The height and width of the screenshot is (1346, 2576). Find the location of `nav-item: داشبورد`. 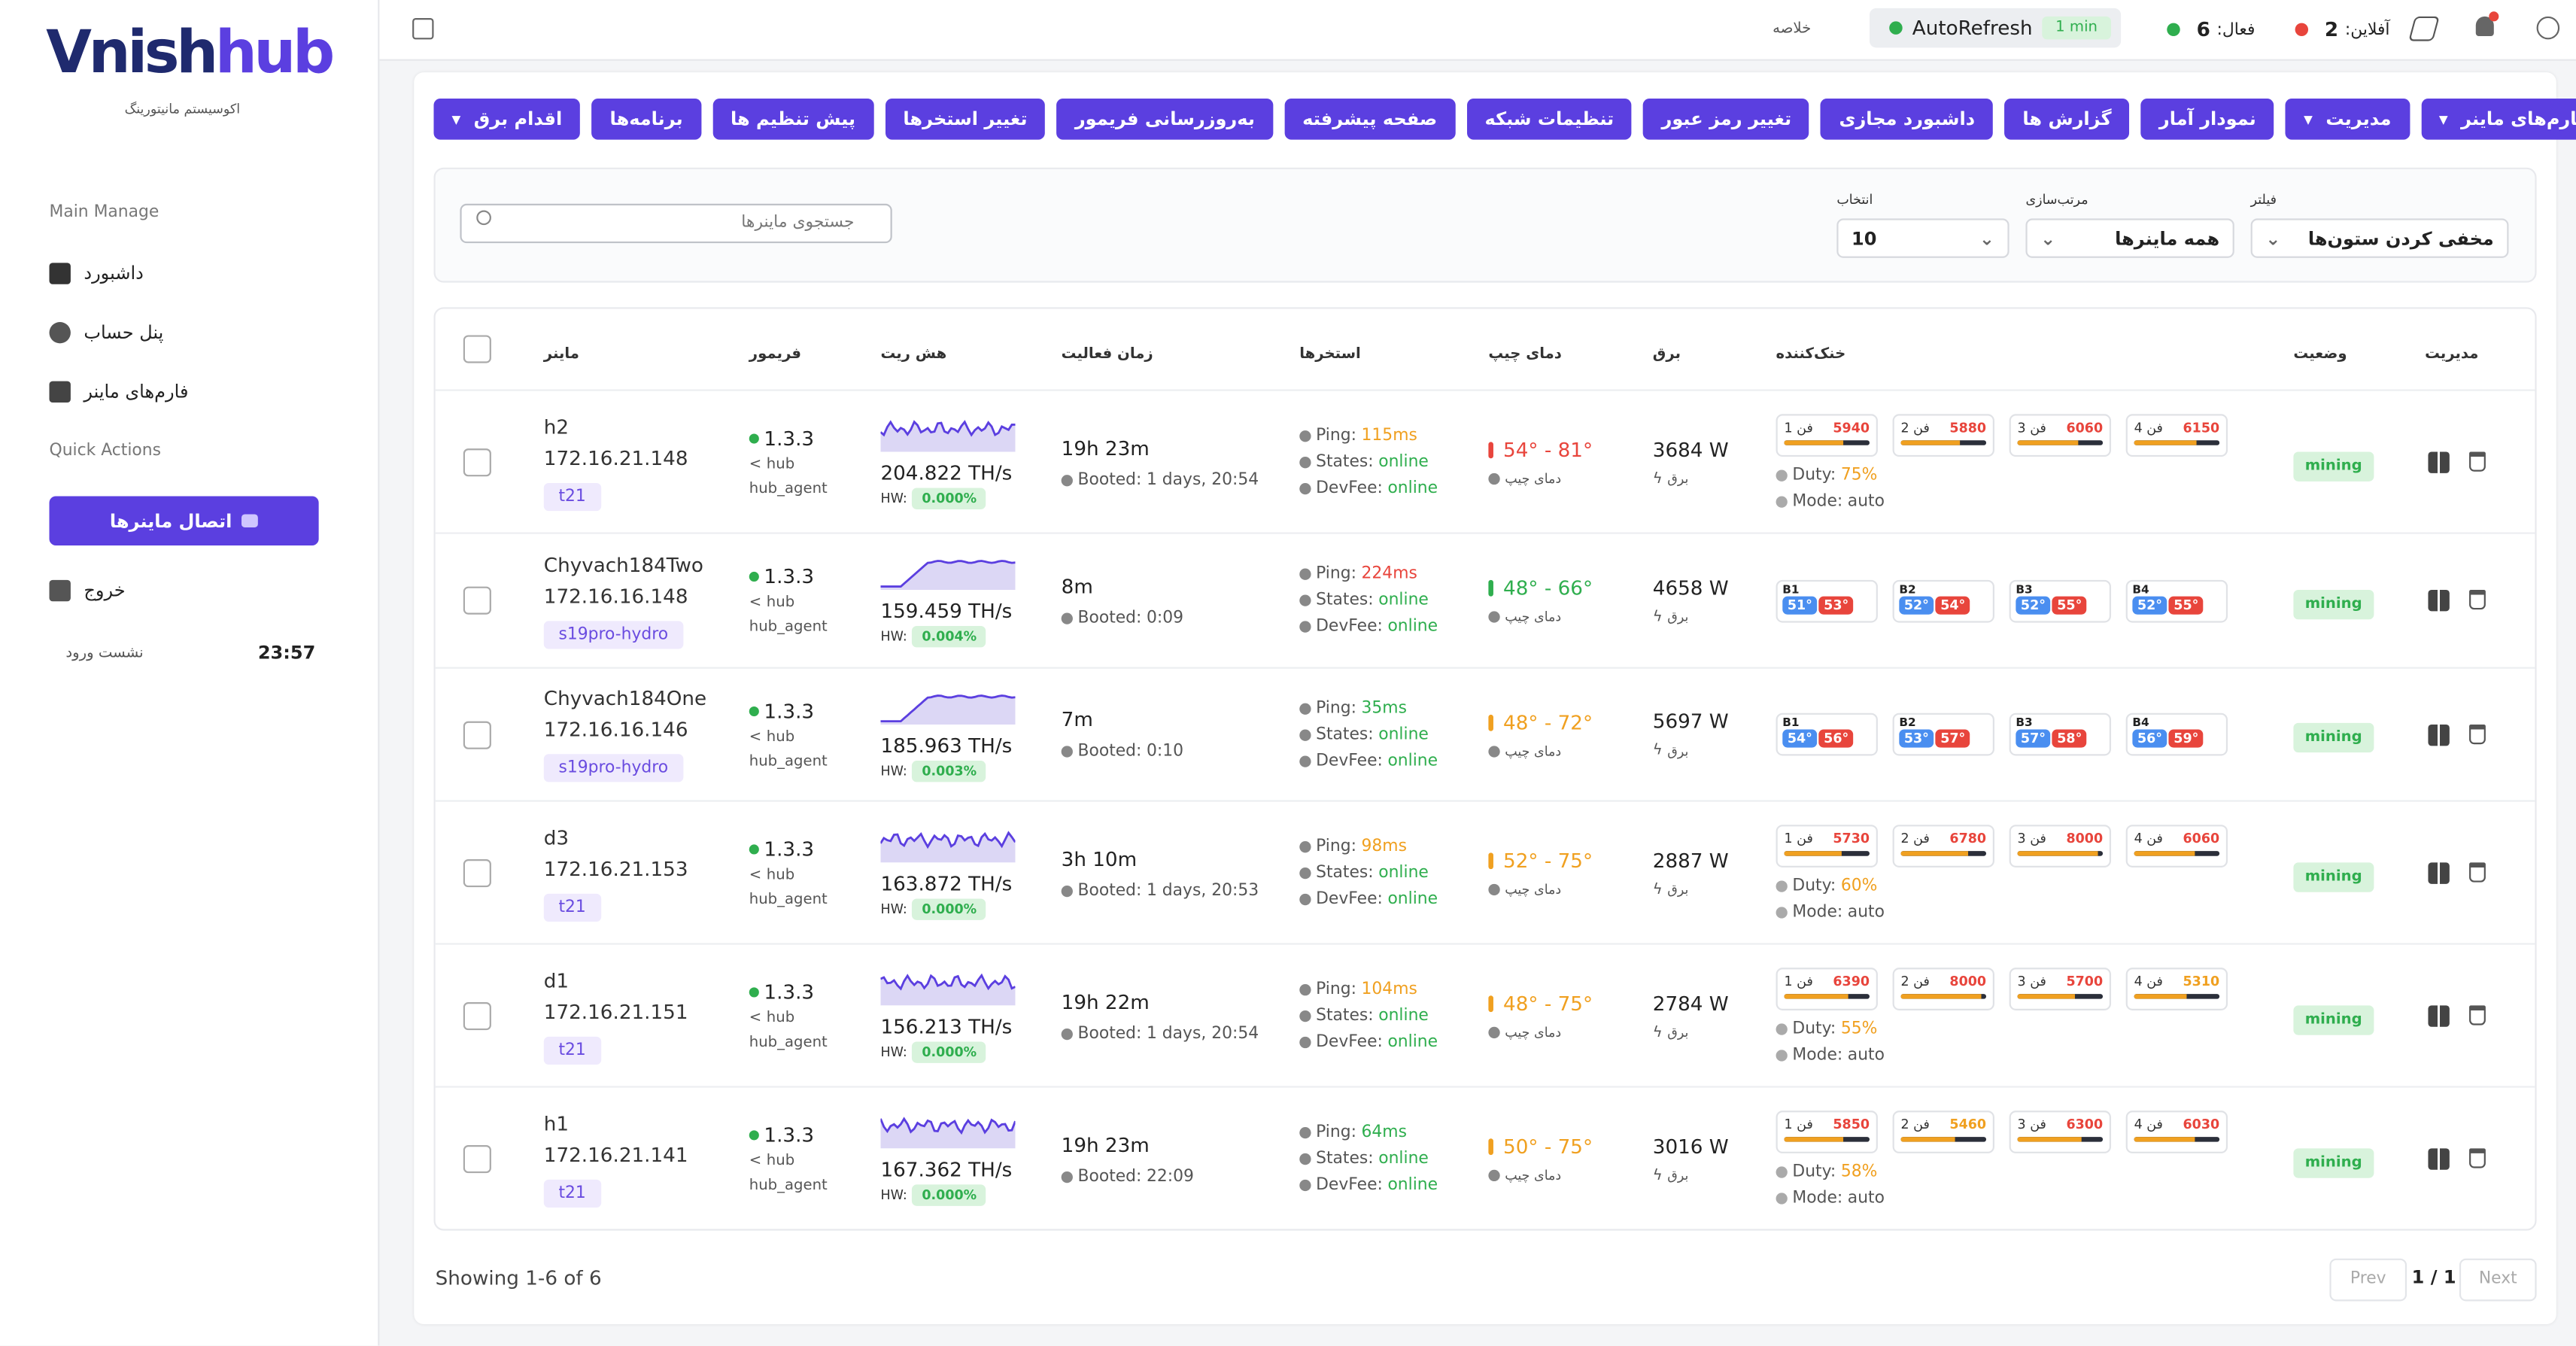

nav-item: داشبورد is located at coordinates (96, 273).